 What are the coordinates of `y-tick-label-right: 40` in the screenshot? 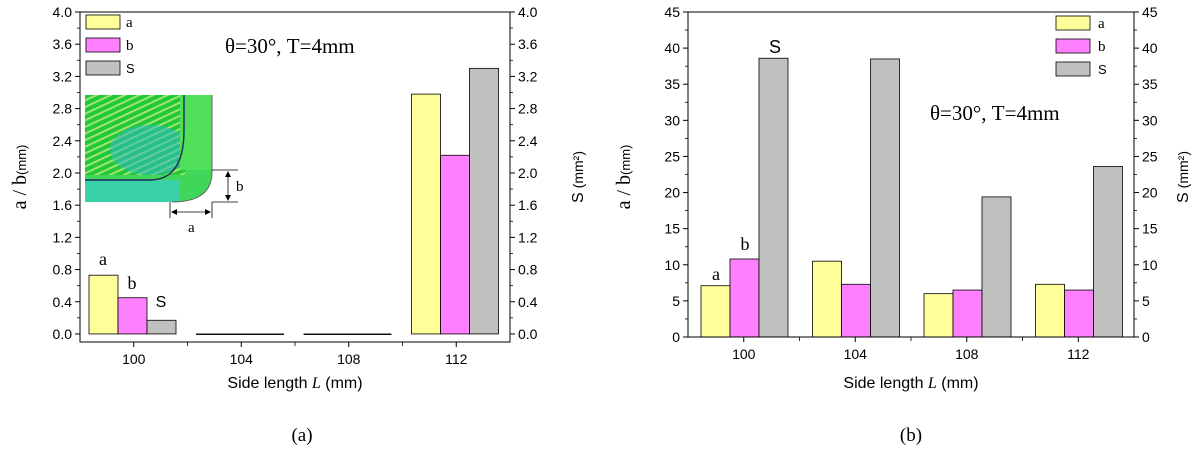 It's located at (1150, 48).